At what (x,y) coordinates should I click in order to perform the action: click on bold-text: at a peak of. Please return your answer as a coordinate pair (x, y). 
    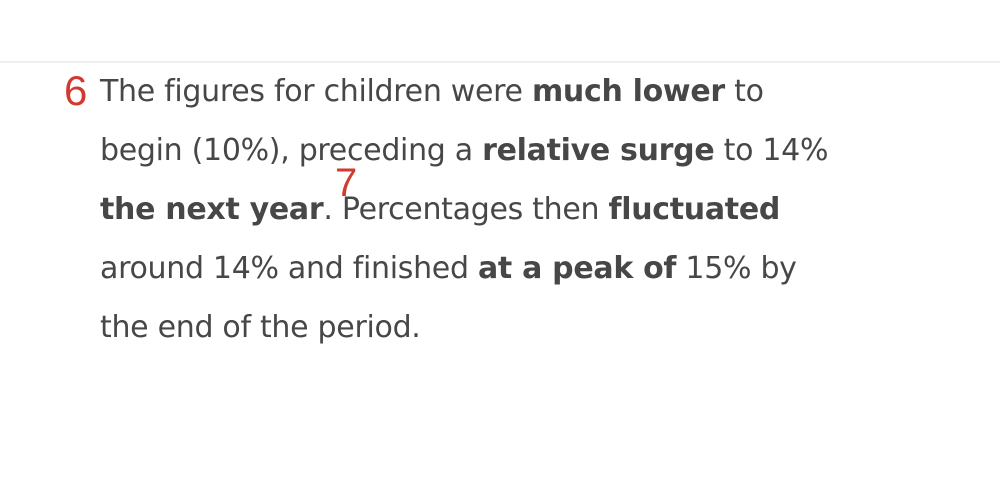
    Looking at the image, I should click on (577, 268).